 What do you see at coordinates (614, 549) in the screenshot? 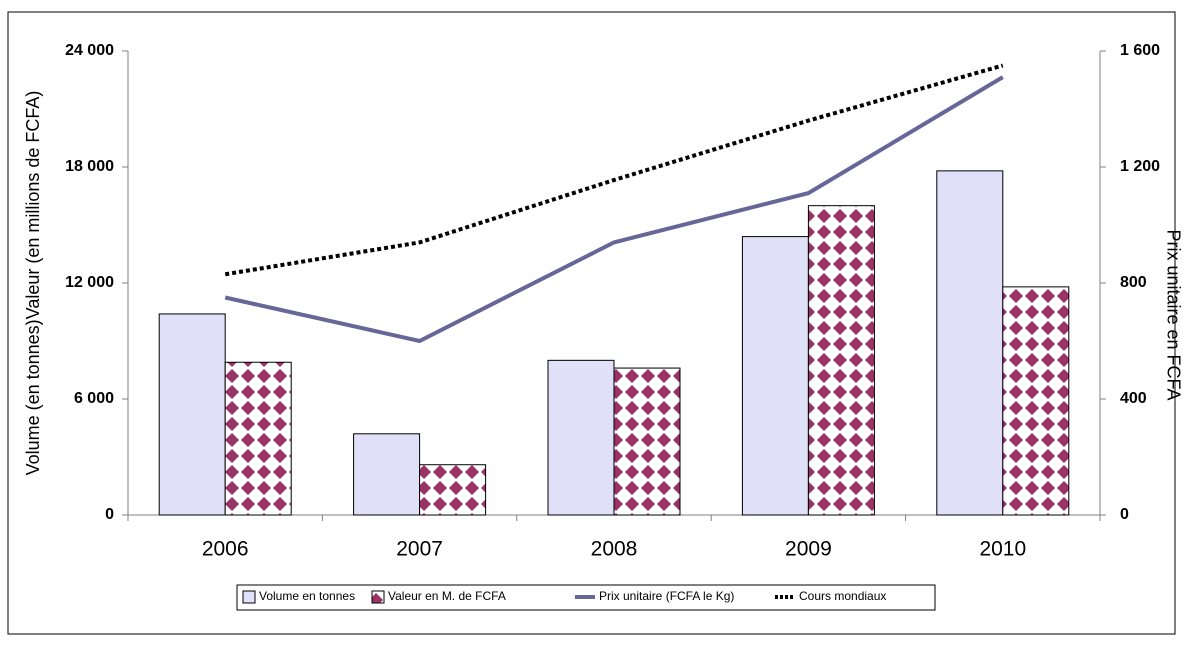
I see `x-tick-label: 2008` at bounding box center [614, 549].